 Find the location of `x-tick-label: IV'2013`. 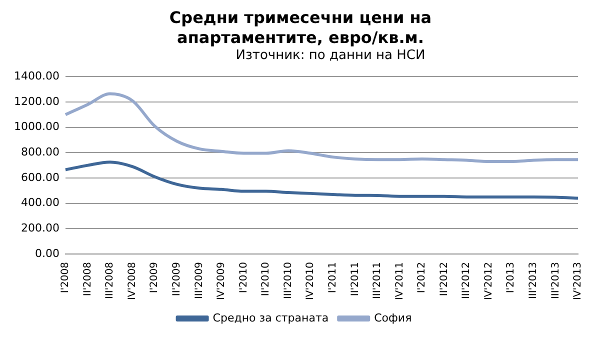

x-tick-label: IV'2013 is located at coordinates (578, 281).